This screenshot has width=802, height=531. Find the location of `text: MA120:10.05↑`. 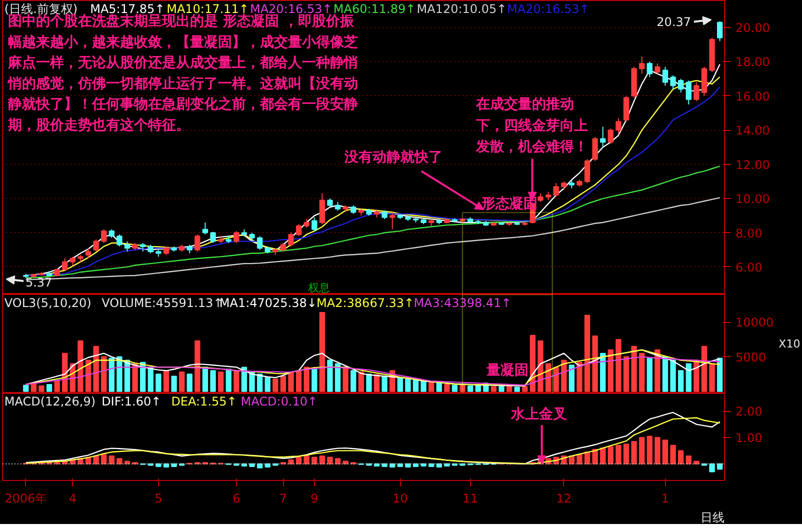

text: MA120:10.05↑ is located at coordinates (461, 9).